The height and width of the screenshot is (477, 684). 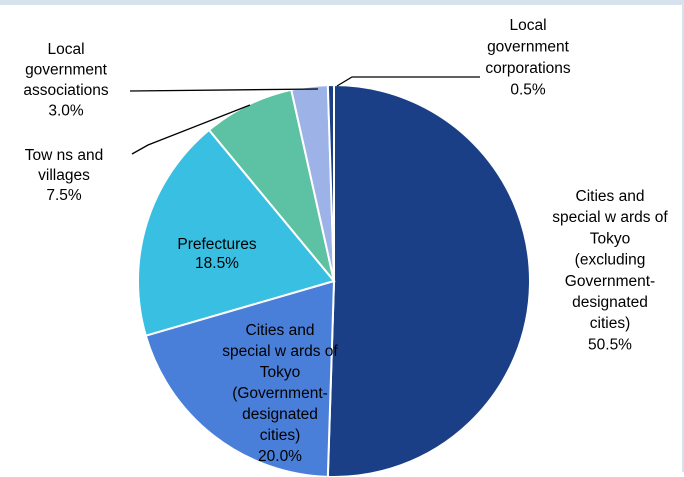 What do you see at coordinates (610, 344) in the screenshot?
I see `data-label-percent: 50.5%` at bounding box center [610, 344].